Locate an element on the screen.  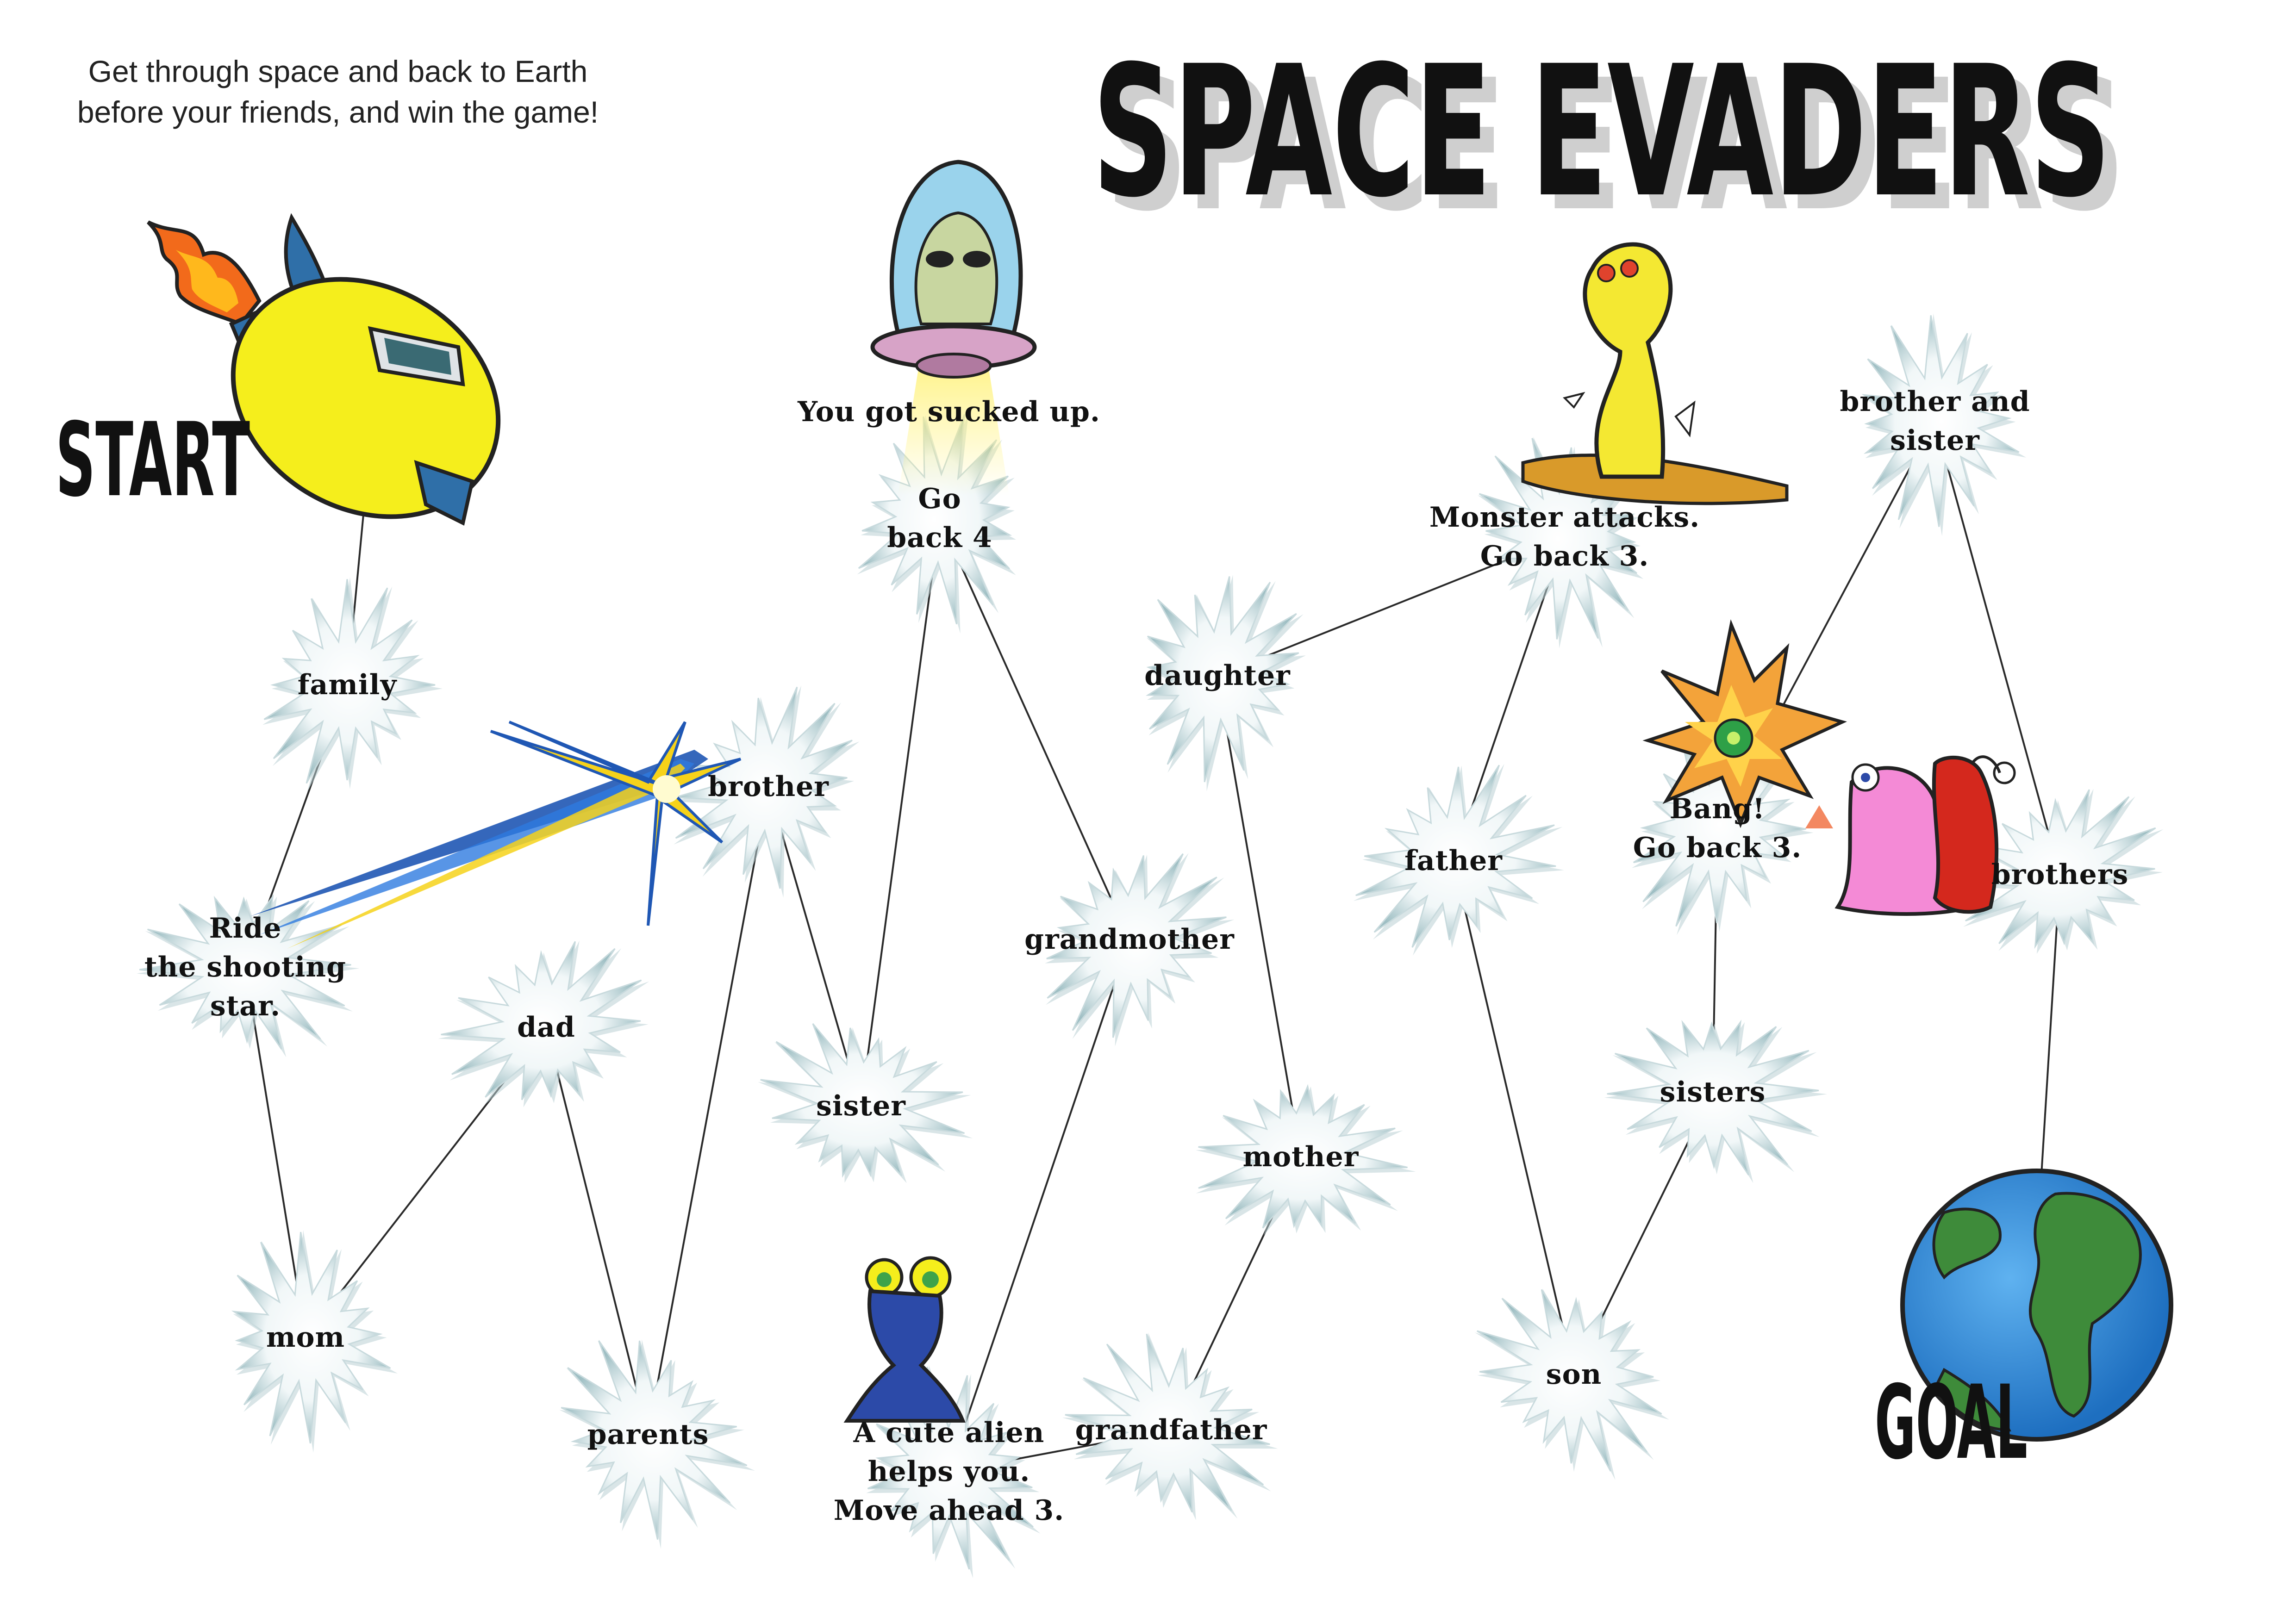
space-label-line: brother and is located at coordinates (1935, 402).